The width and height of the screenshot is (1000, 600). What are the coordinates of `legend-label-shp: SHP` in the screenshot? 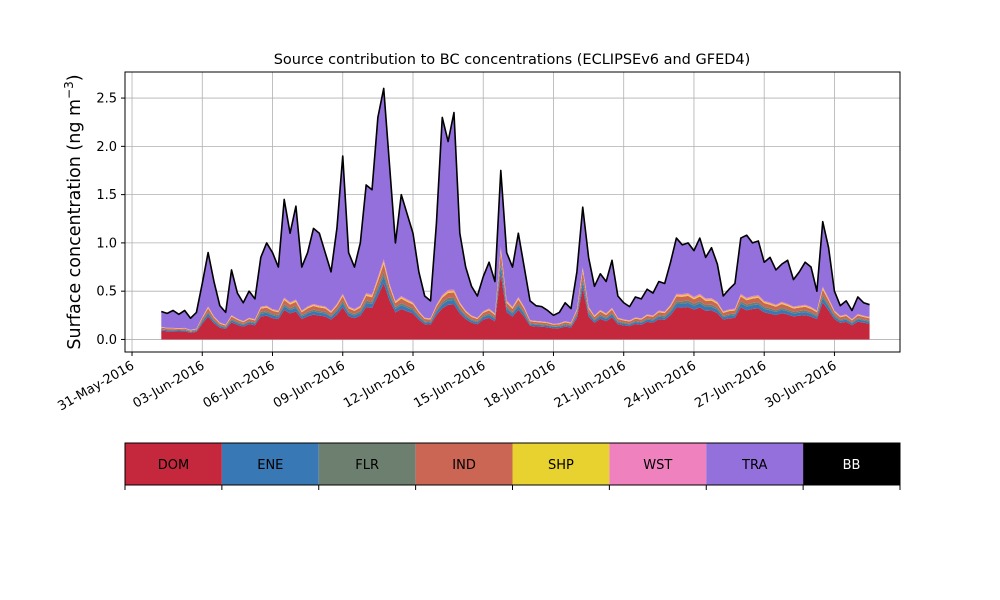 It's located at (561, 465).